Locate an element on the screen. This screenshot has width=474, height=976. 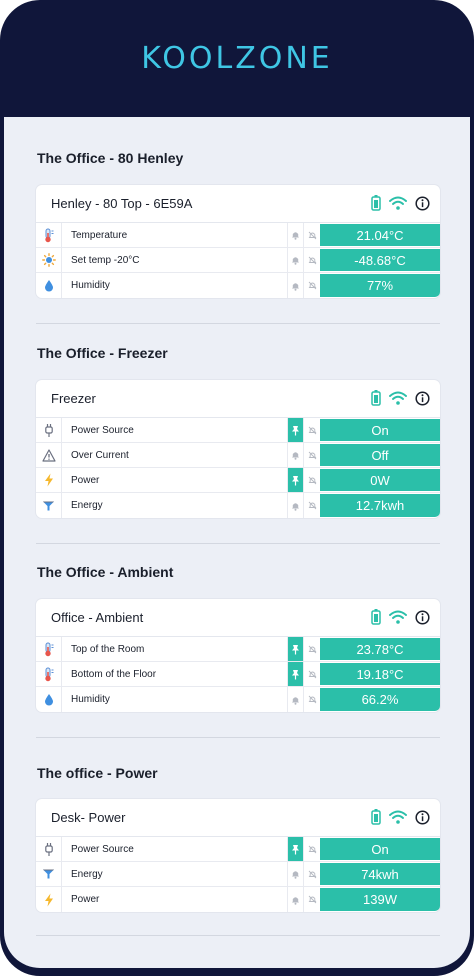
sensor-value: 66.2% is located at coordinates (380, 699).